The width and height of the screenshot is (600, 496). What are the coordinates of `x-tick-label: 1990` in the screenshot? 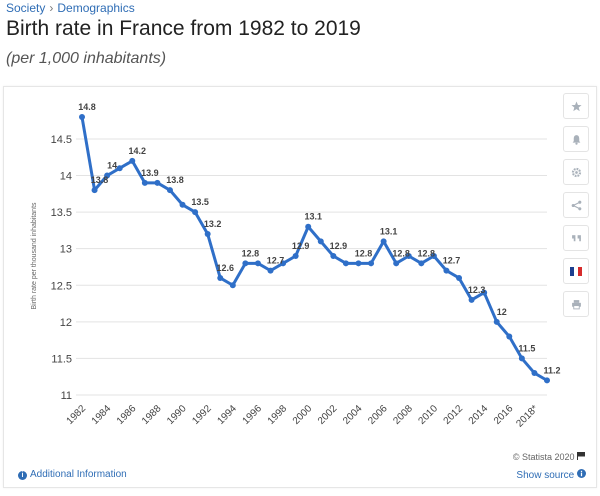 It's located at (177, 415).